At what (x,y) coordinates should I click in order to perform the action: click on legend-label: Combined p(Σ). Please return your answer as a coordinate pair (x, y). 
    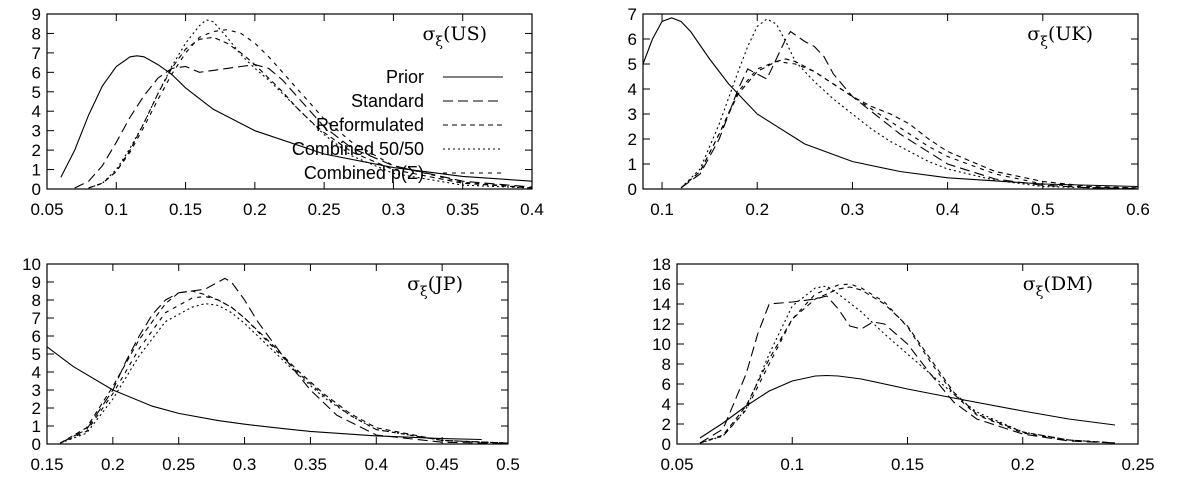
    Looking at the image, I should click on (364, 173).